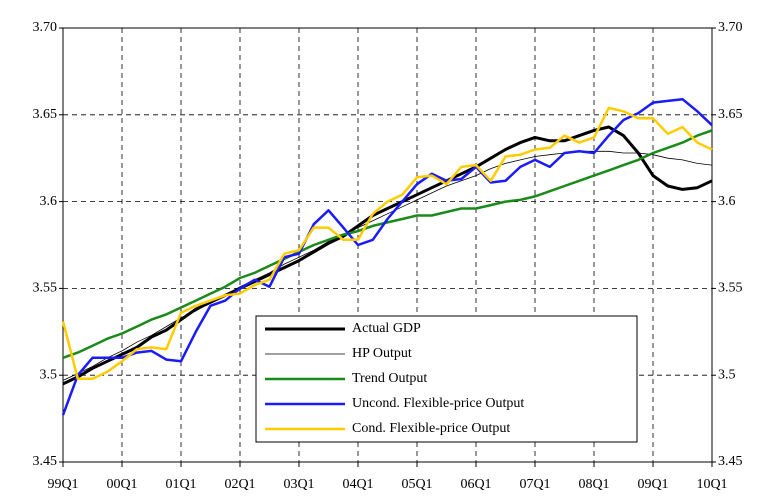 The image size is (761, 500). I want to click on x-tick-label: 03Q1, so click(298, 484).